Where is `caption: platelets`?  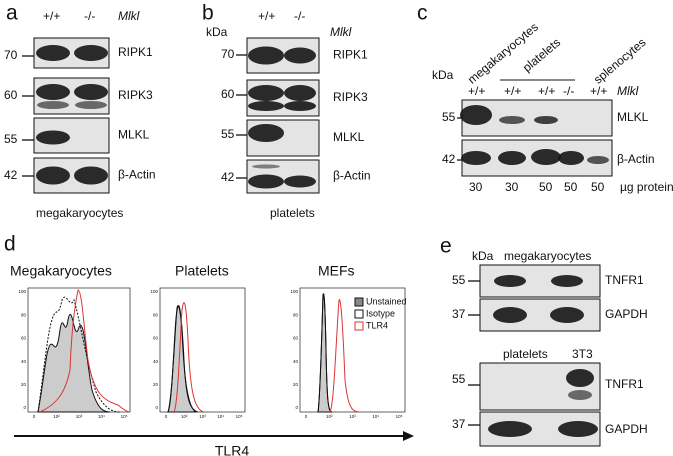
caption: platelets is located at coordinates (292, 213).